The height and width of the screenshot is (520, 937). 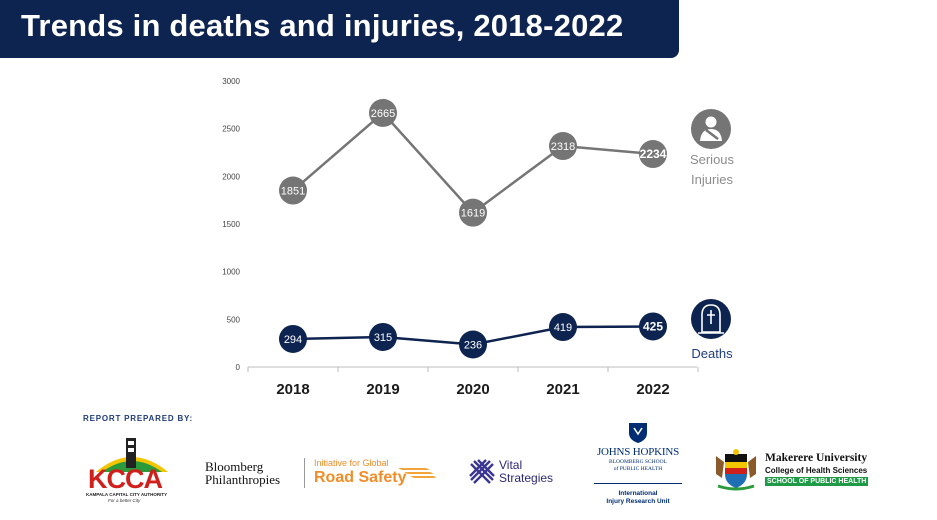 I want to click on injured-person-sling, so click(x=712, y=134).